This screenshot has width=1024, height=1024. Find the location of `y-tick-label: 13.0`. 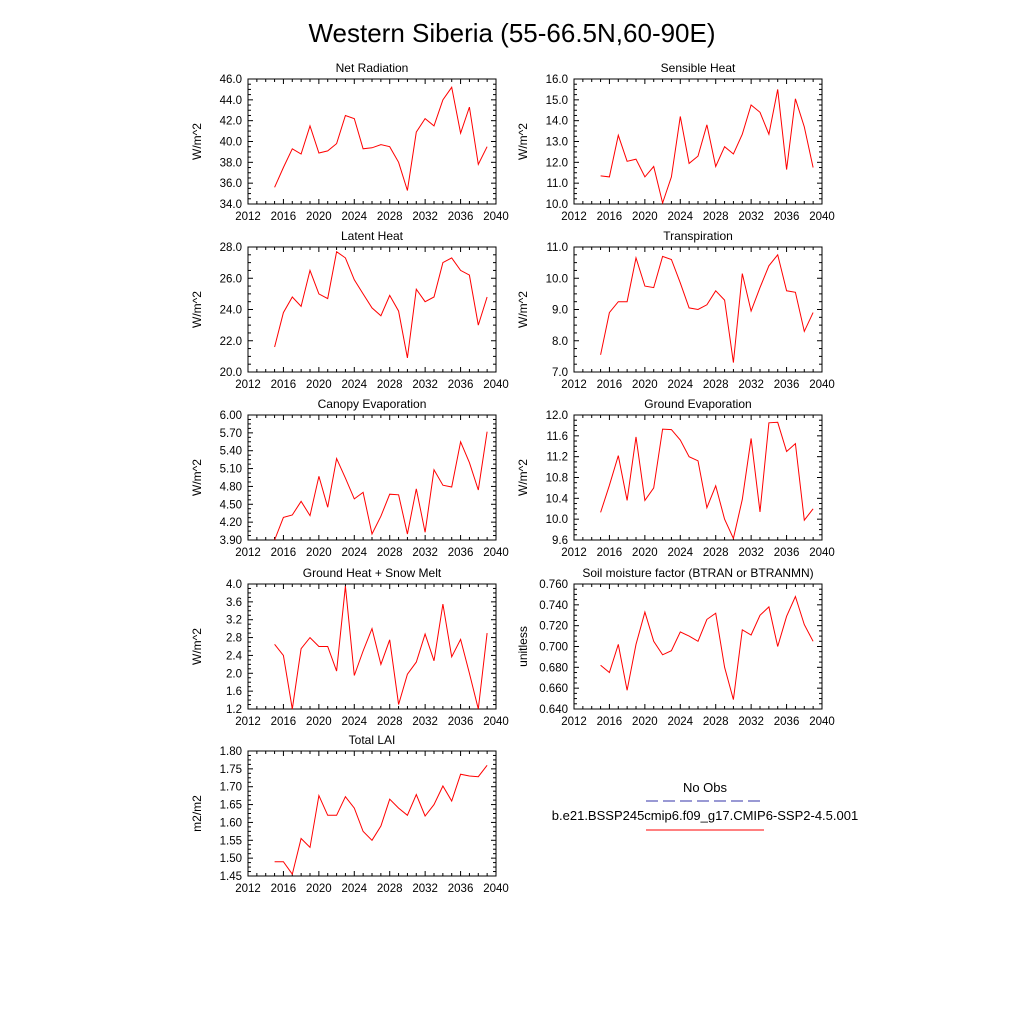

y-tick-label: 13.0 is located at coordinates (557, 143).